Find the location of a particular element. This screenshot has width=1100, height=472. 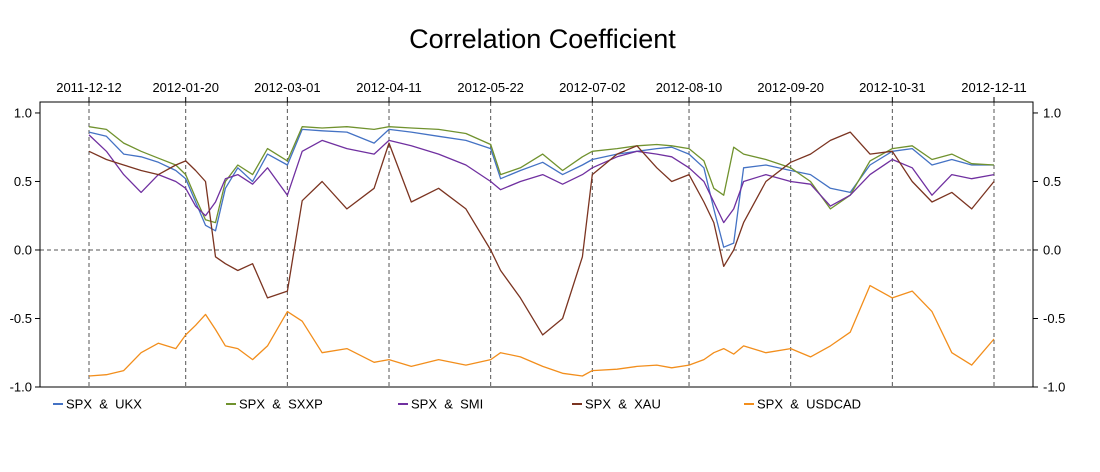

x-tick-label: 2012-09-20 is located at coordinates (790, 87).